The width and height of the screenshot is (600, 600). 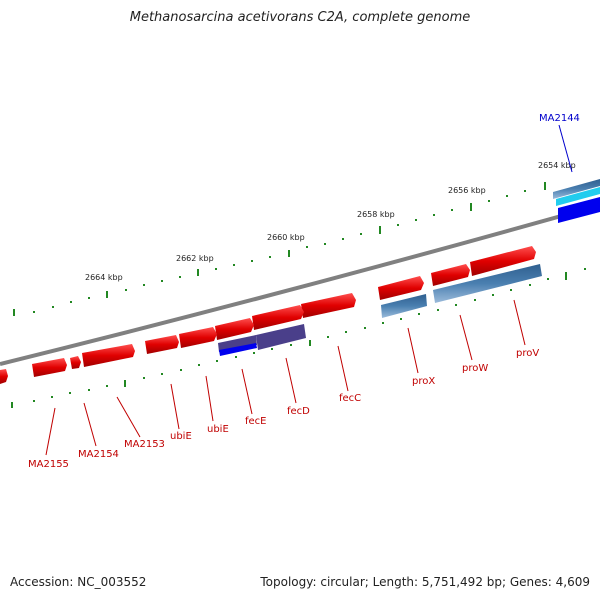 I want to click on gene-label-ubiE-2: ubiE, so click(x=218, y=429).